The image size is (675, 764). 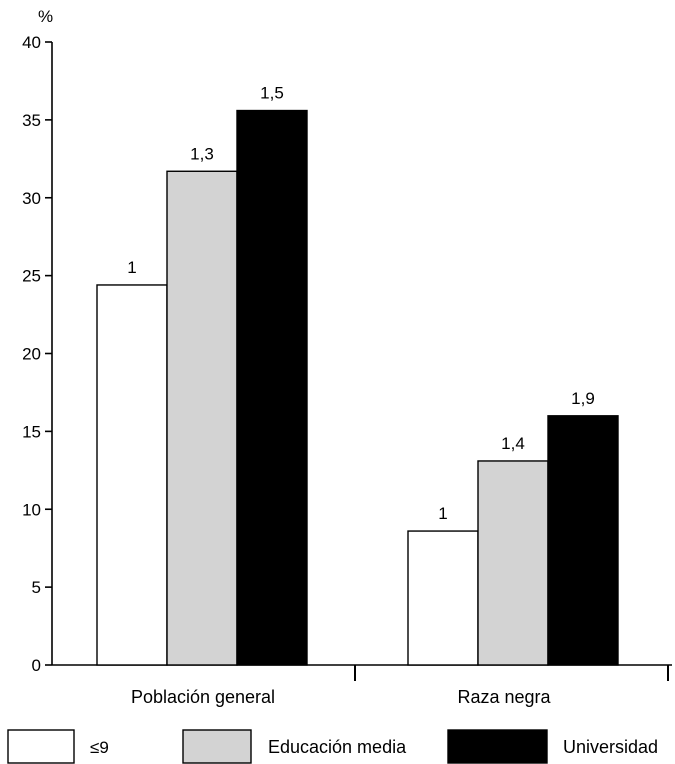 I want to click on y-tick-label: 25, so click(x=31, y=276).